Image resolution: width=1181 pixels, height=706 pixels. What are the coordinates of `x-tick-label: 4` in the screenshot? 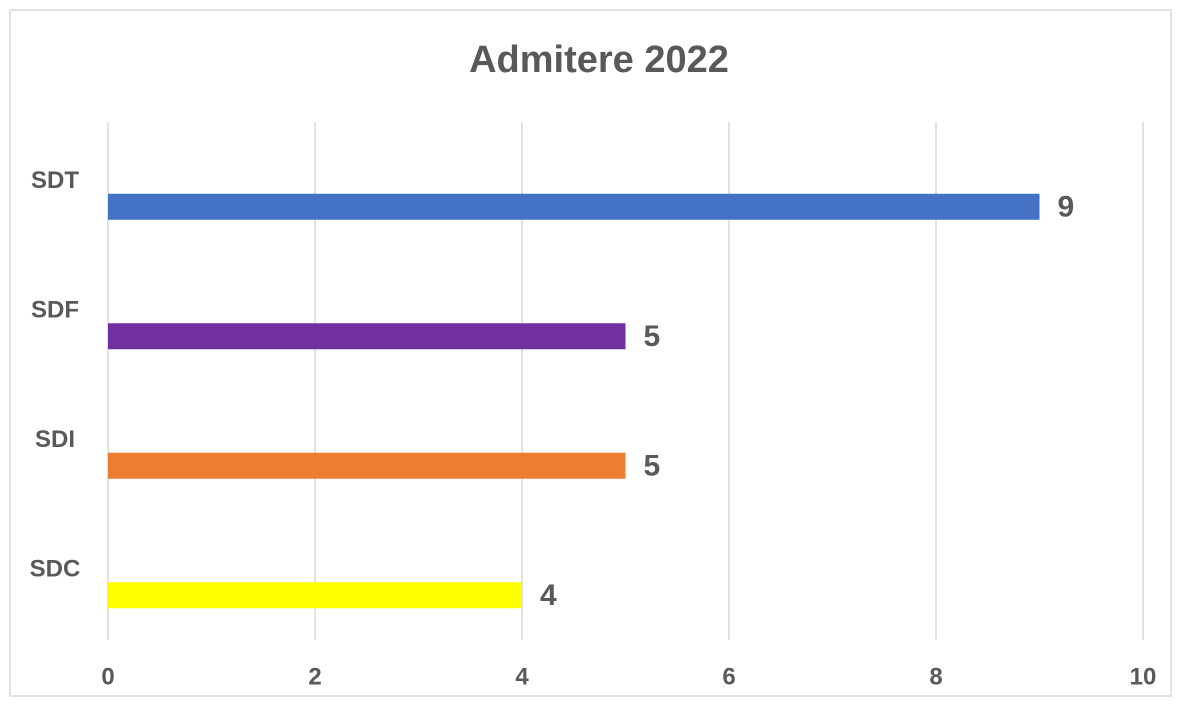 It's located at (522, 676).